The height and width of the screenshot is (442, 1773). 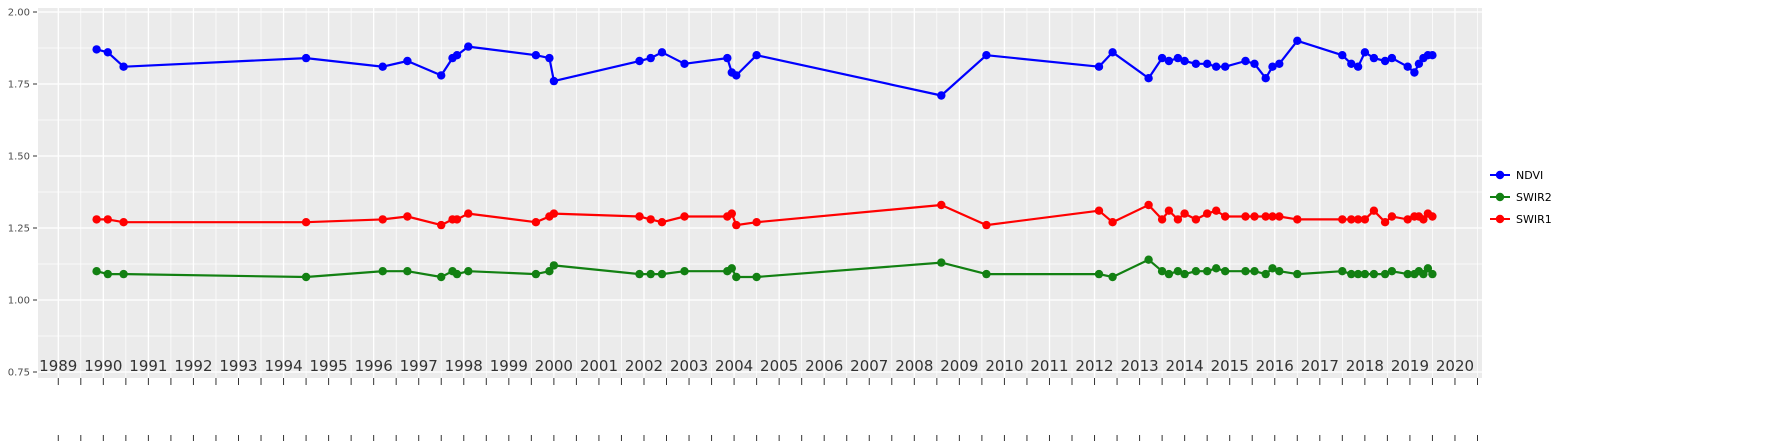 I want to click on y-tick-label: 1.50, so click(x=19, y=157).